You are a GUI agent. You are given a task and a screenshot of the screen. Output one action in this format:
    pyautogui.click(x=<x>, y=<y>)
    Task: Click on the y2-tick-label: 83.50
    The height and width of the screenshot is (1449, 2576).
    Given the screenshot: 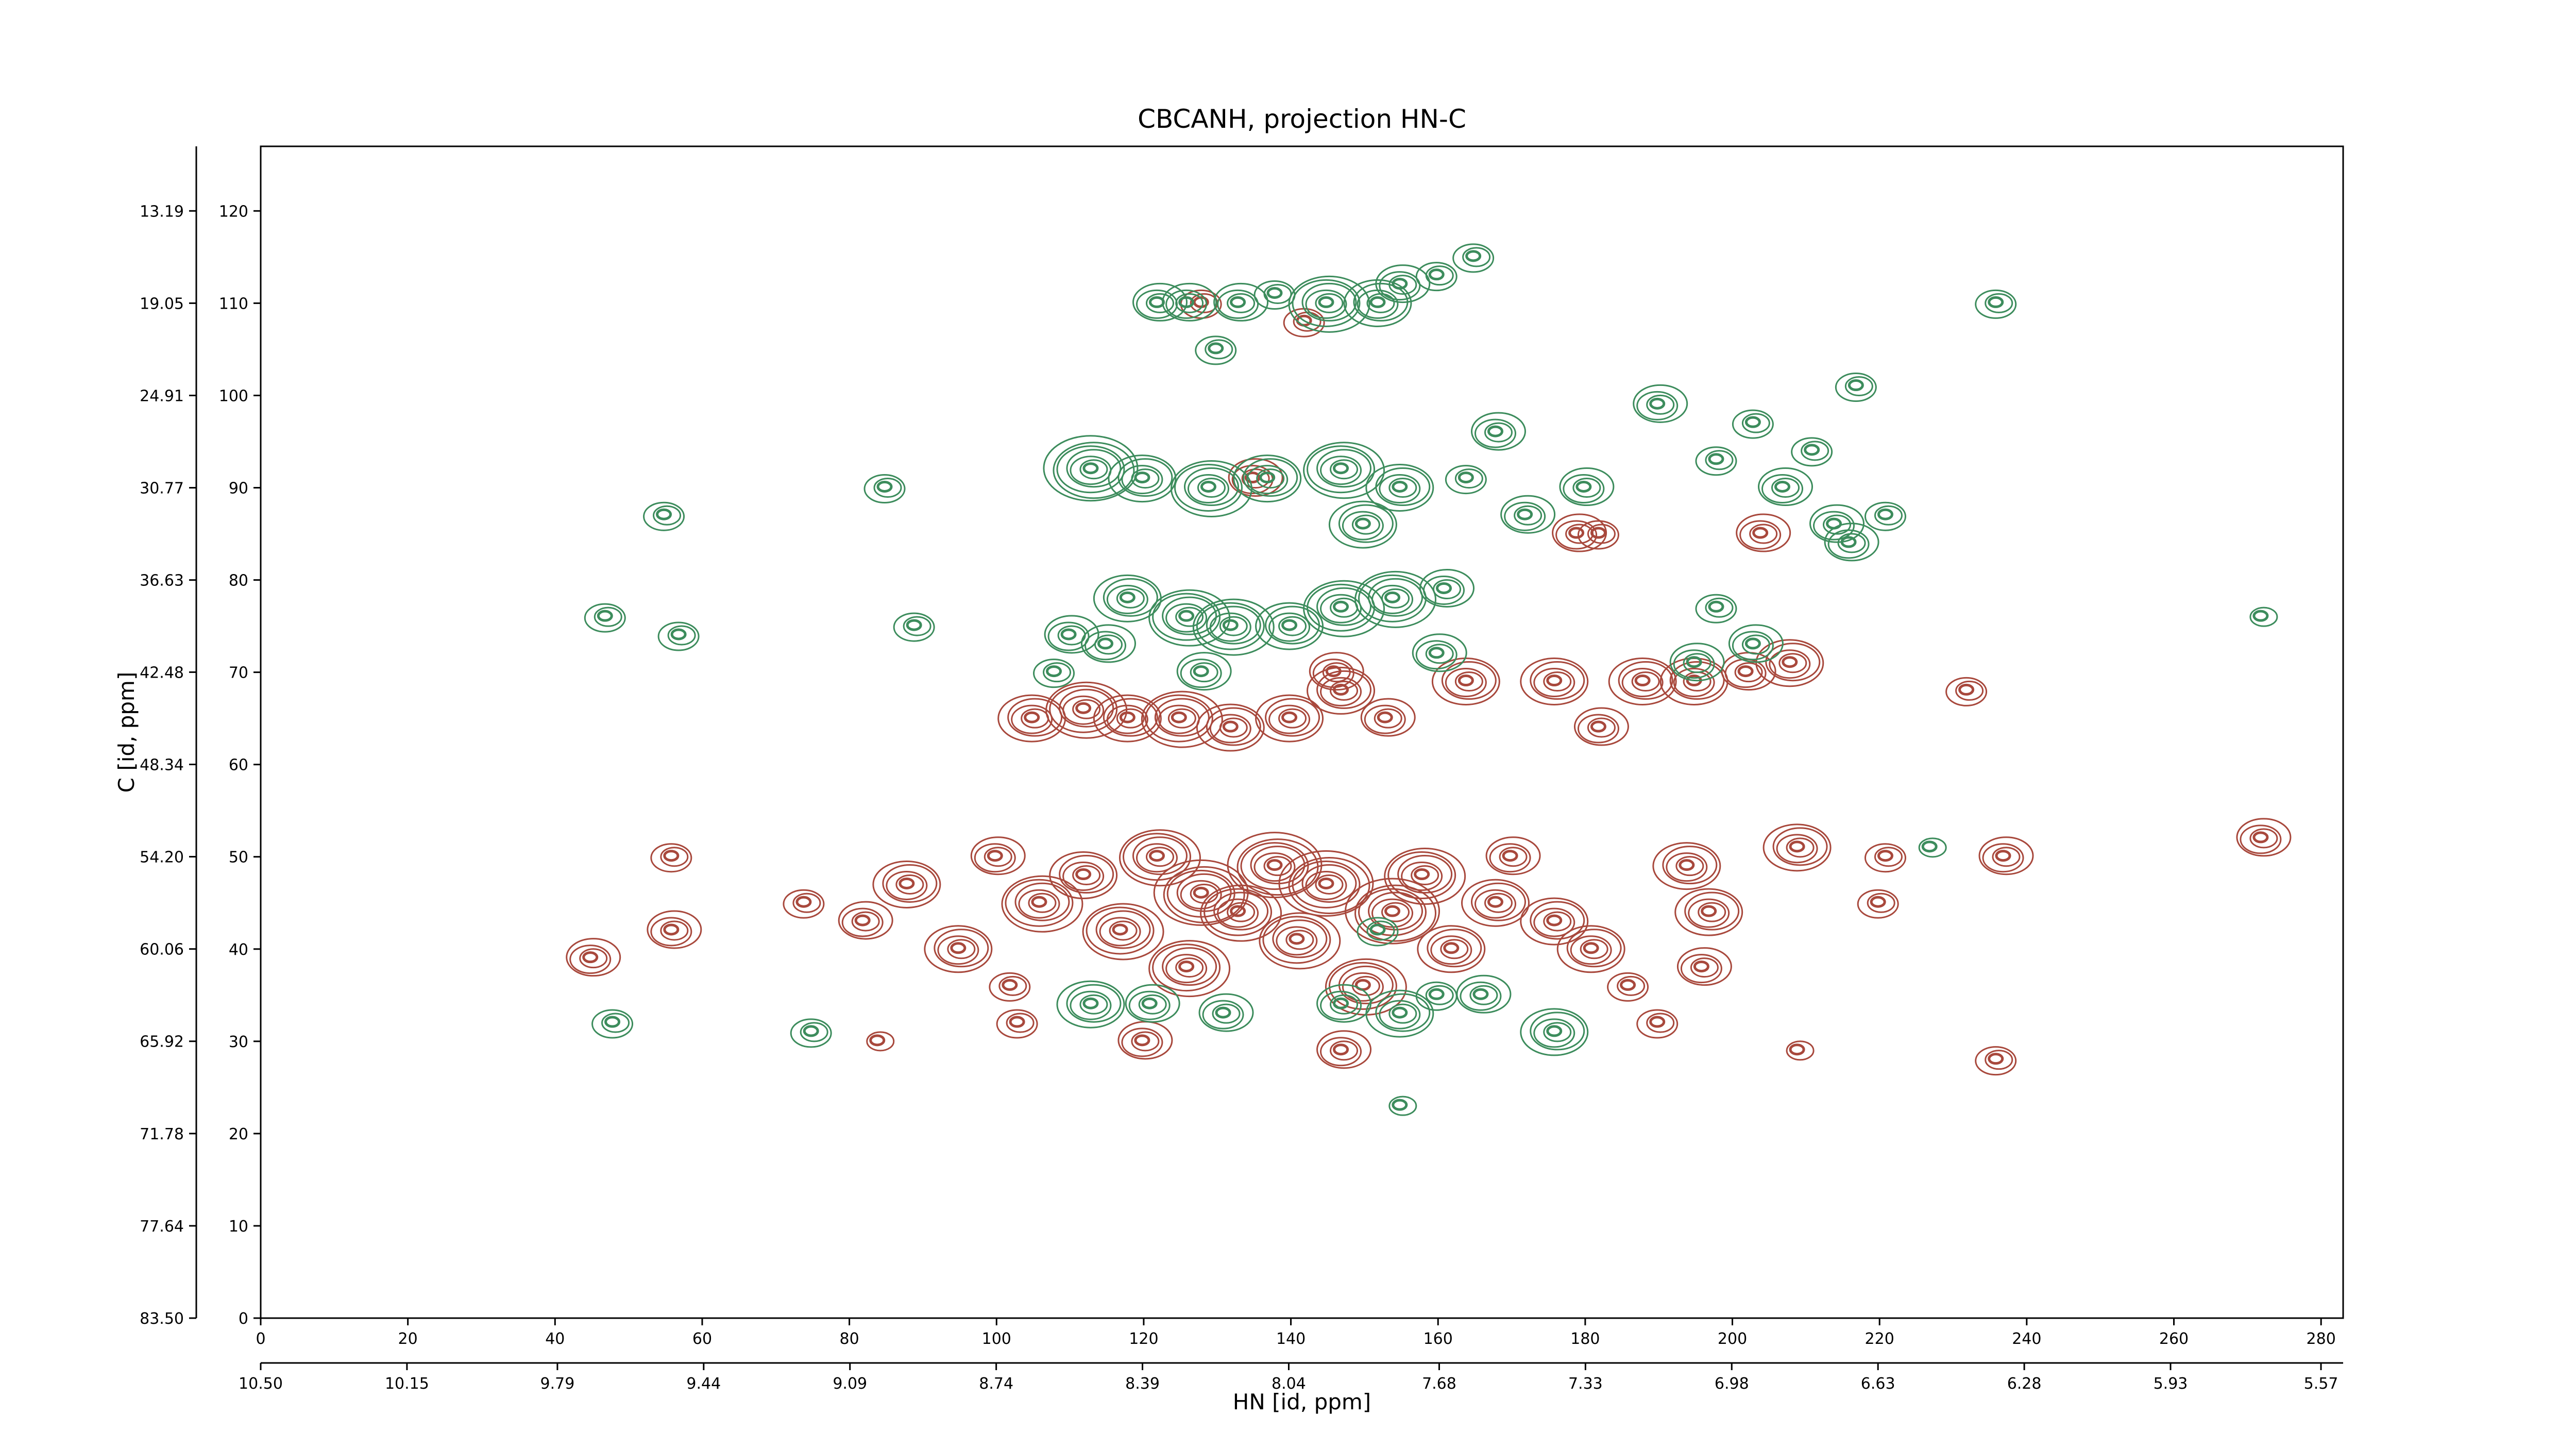 What is the action you would take?
    pyautogui.click(x=162, y=1319)
    